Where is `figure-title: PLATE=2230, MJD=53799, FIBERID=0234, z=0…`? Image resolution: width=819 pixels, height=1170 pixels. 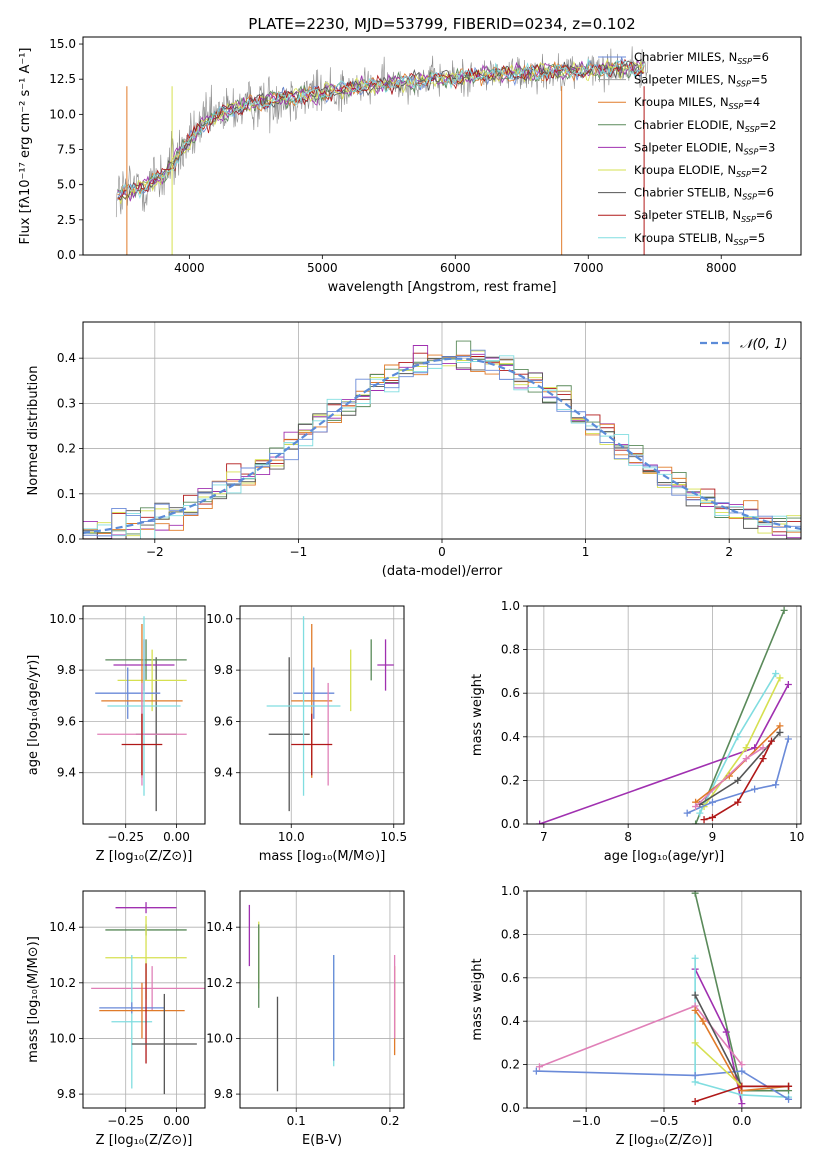
figure-title: PLATE=2230, MJD=53799, FIBERID=0234, z=0… is located at coordinates (441, 24).